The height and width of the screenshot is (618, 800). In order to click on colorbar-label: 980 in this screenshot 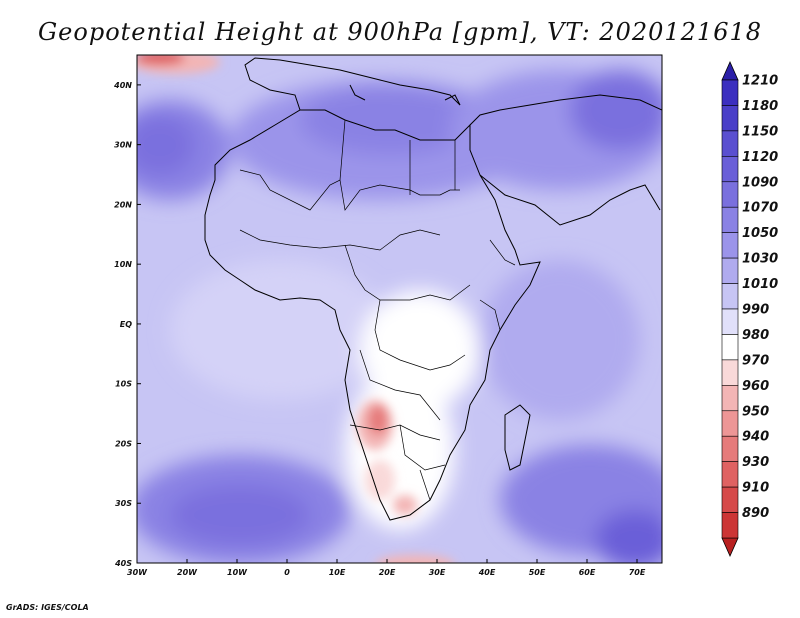, I will do `click(755, 335)`.